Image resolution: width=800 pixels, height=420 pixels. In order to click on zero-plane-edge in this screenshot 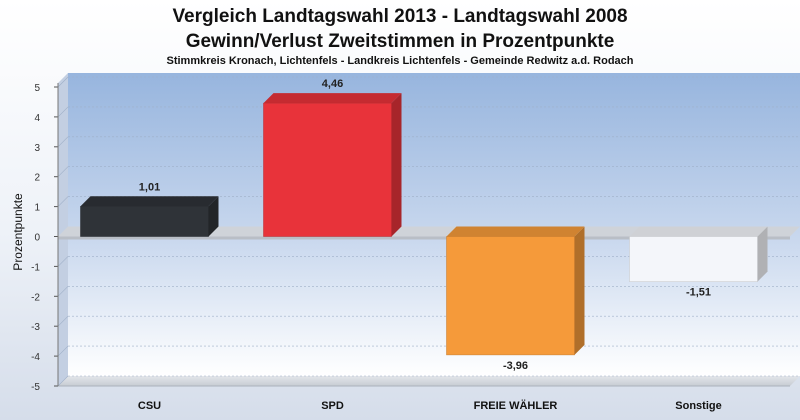, I will do `click(424, 238)`.